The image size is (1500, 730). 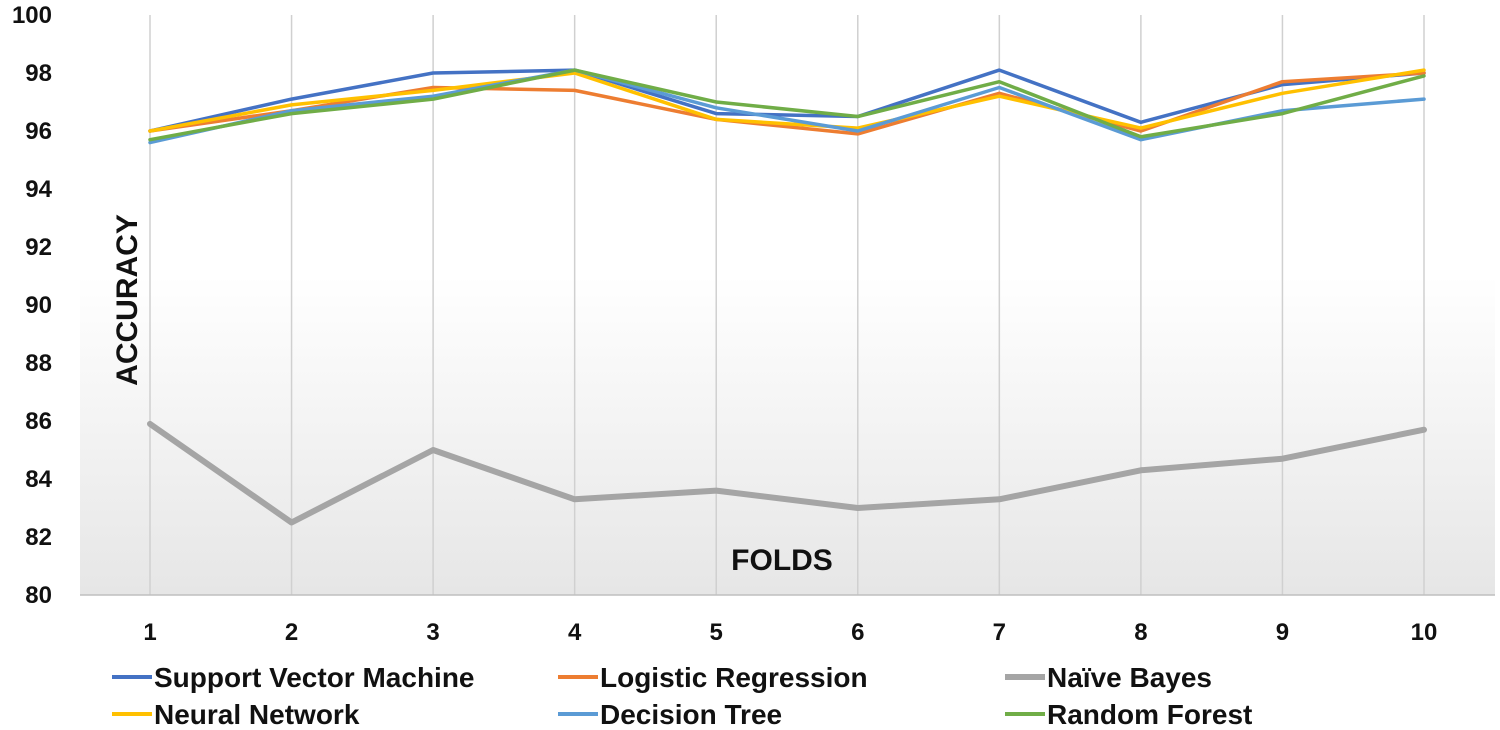 What do you see at coordinates (38, 595) in the screenshot?
I see `y-tick-label: 80` at bounding box center [38, 595].